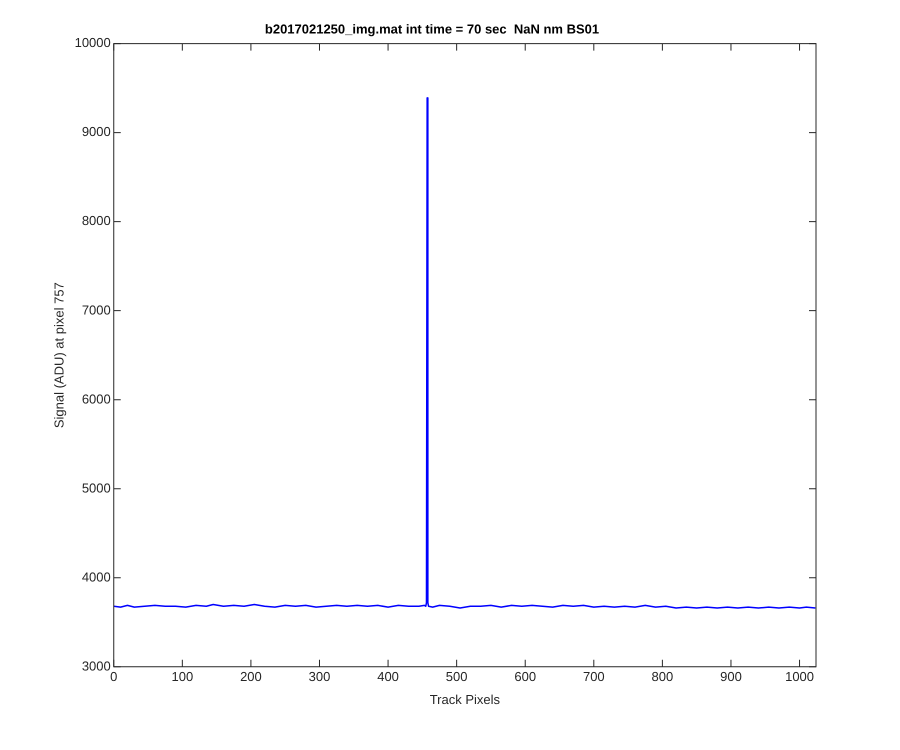 The width and height of the screenshot is (900, 750). Describe the element at coordinates (96, 220) in the screenshot. I see `y-tick-label: 8000` at that location.